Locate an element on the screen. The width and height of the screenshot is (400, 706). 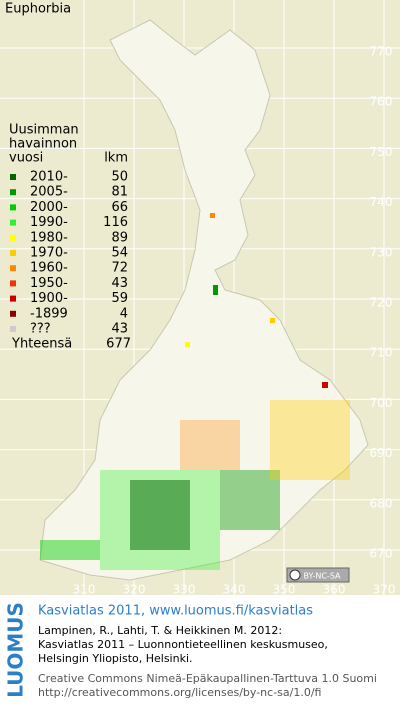
y-tick-label: 700 is located at coordinates (381, 403).